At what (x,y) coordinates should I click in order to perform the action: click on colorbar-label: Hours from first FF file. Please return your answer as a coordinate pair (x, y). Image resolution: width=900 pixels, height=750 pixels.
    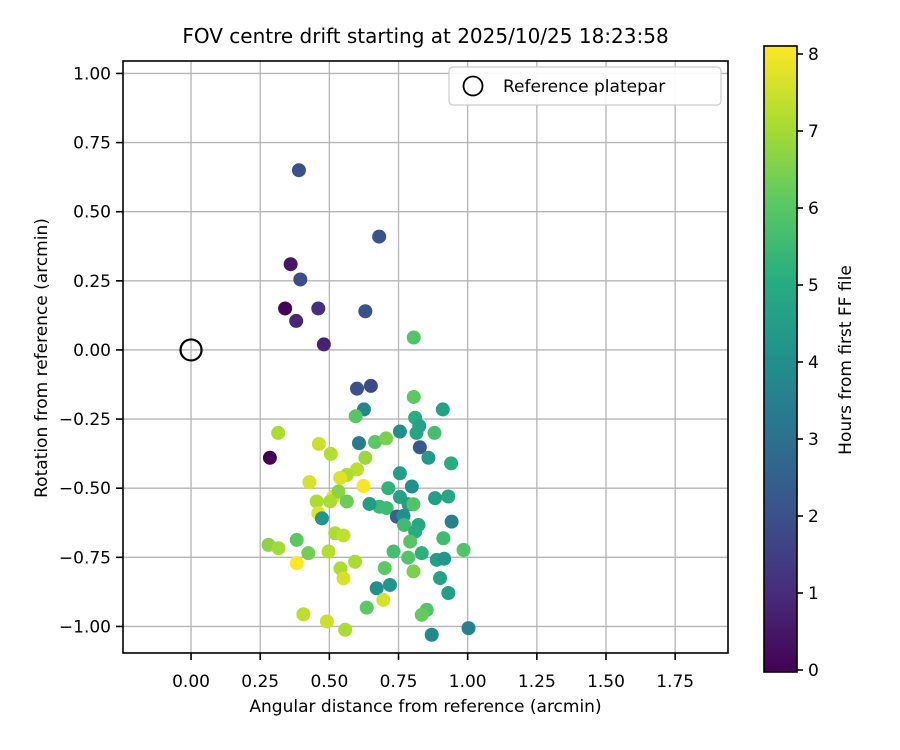
    Looking at the image, I should click on (846, 360).